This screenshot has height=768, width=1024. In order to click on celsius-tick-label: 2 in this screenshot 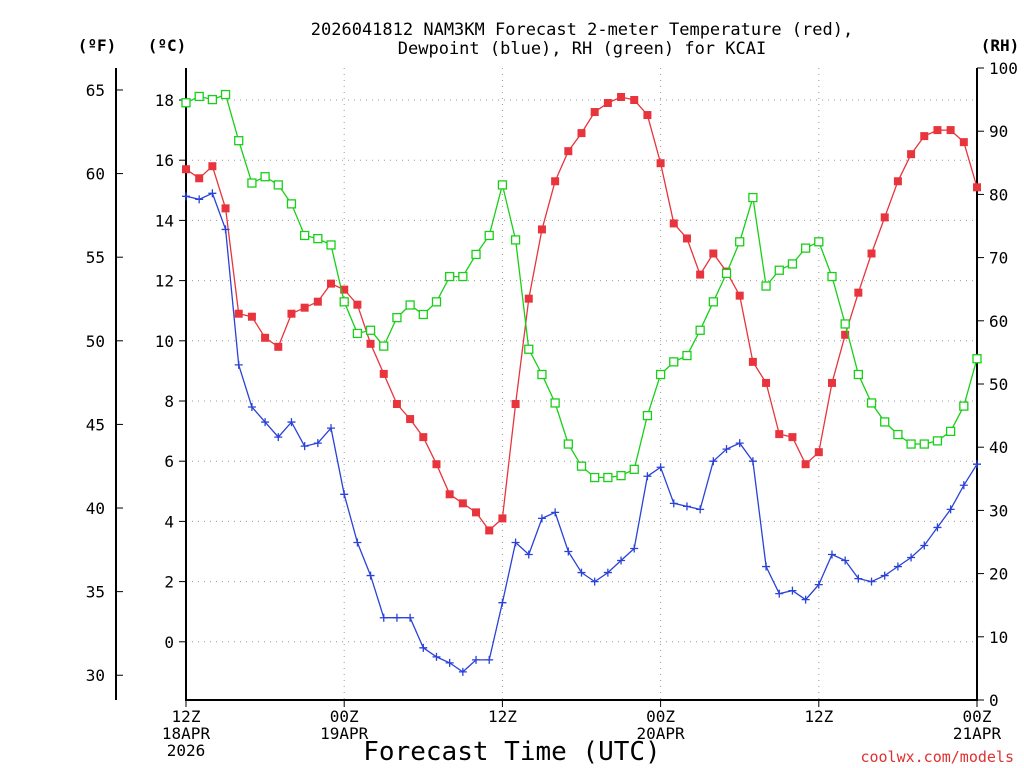, I will do `click(169, 582)`.